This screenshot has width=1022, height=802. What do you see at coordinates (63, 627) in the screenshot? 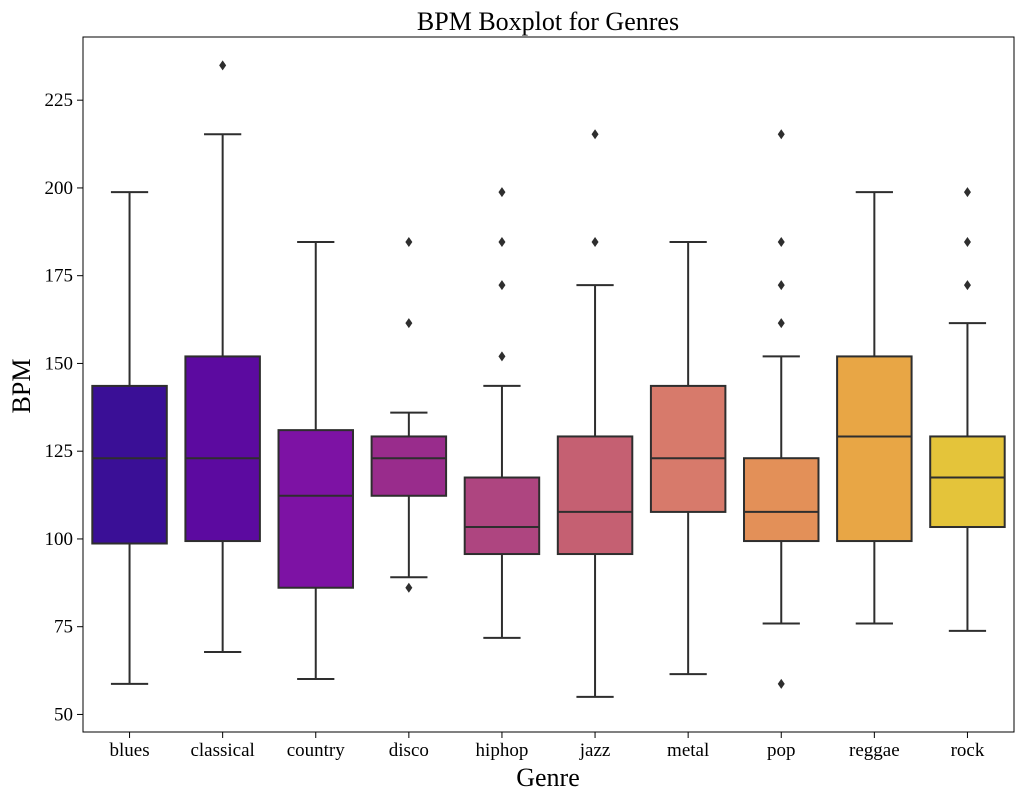
I see `y-tick-label: 75` at bounding box center [63, 627].